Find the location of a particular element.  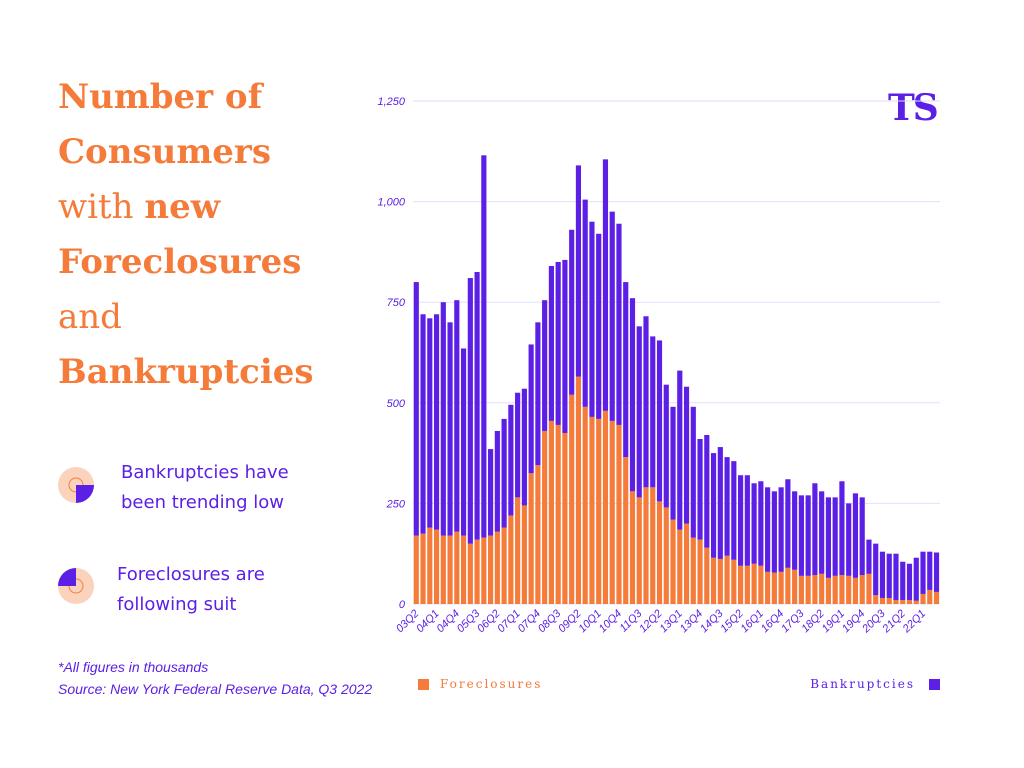

y-tick-label: 1,250 is located at coordinates (391, 102).